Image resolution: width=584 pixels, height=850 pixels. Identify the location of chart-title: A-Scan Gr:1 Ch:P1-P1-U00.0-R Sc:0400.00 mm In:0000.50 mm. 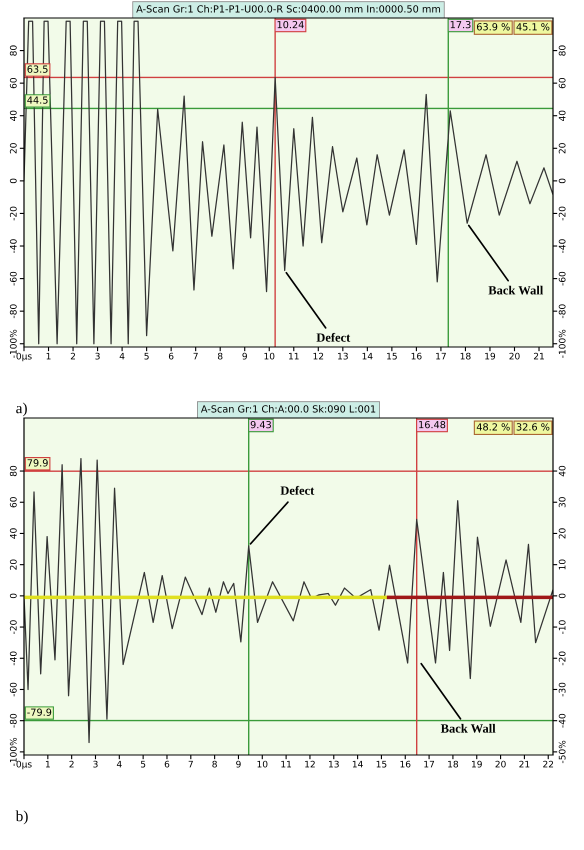
(288, 9).